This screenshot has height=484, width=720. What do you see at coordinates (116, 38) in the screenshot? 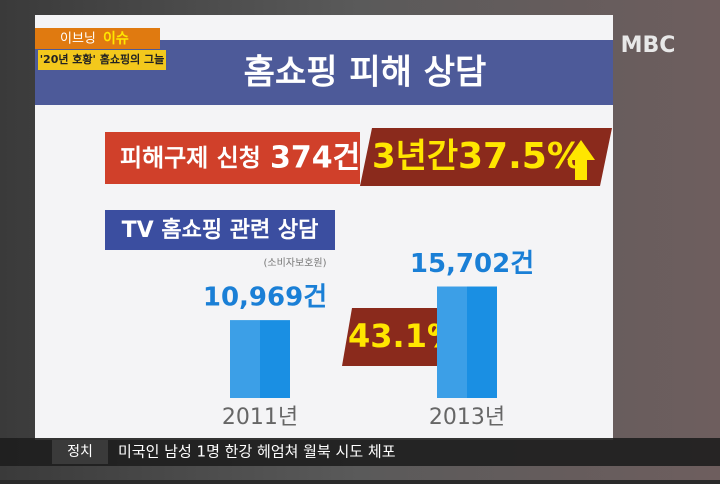
I see `segment: 이슈` at bounding box center [116, 38].